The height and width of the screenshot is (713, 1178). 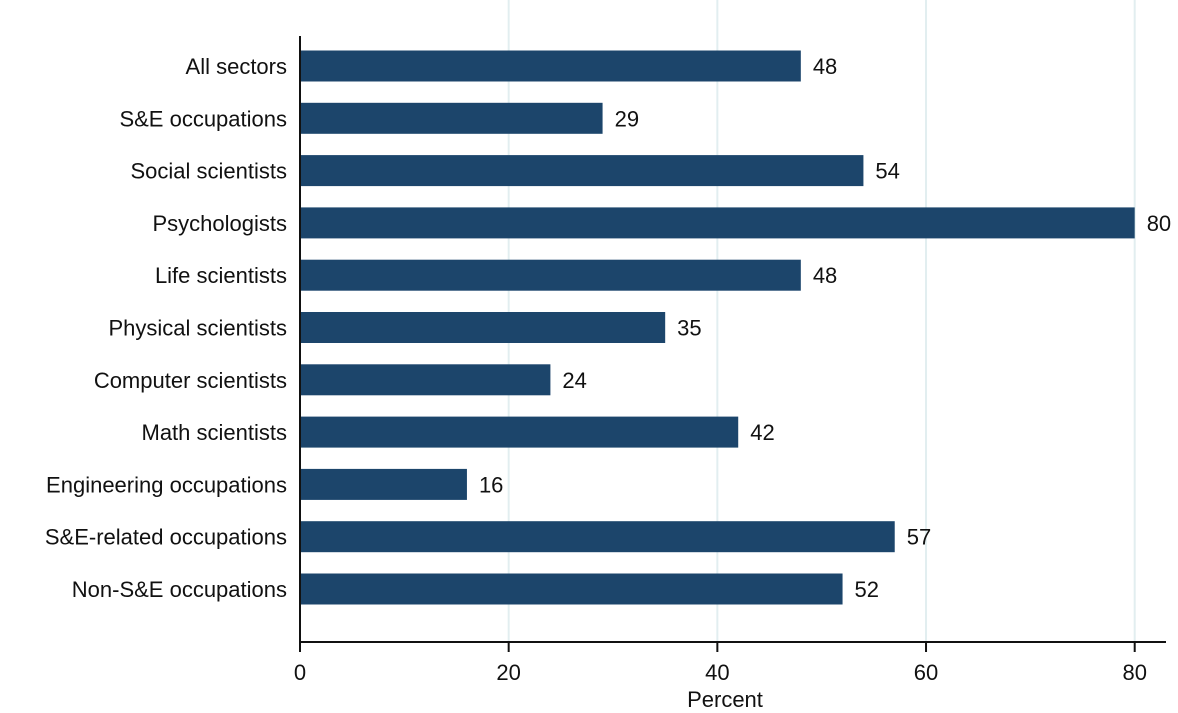 What do you see at coordinates (215, 432) in the screenshot?
I see `category-label: Math scientists` at bounding box center [215, 432].